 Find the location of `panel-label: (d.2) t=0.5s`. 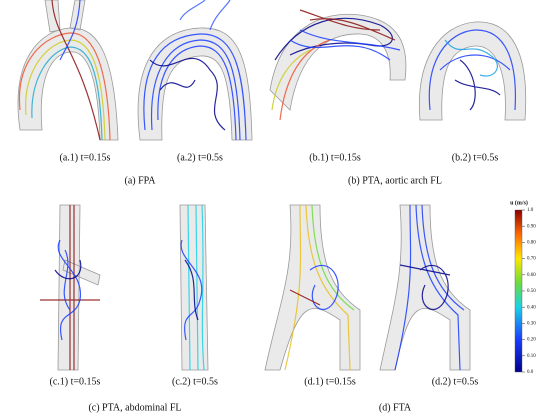

panel-label: (d.2) t=0.5s is located at coordinates (455, 381).